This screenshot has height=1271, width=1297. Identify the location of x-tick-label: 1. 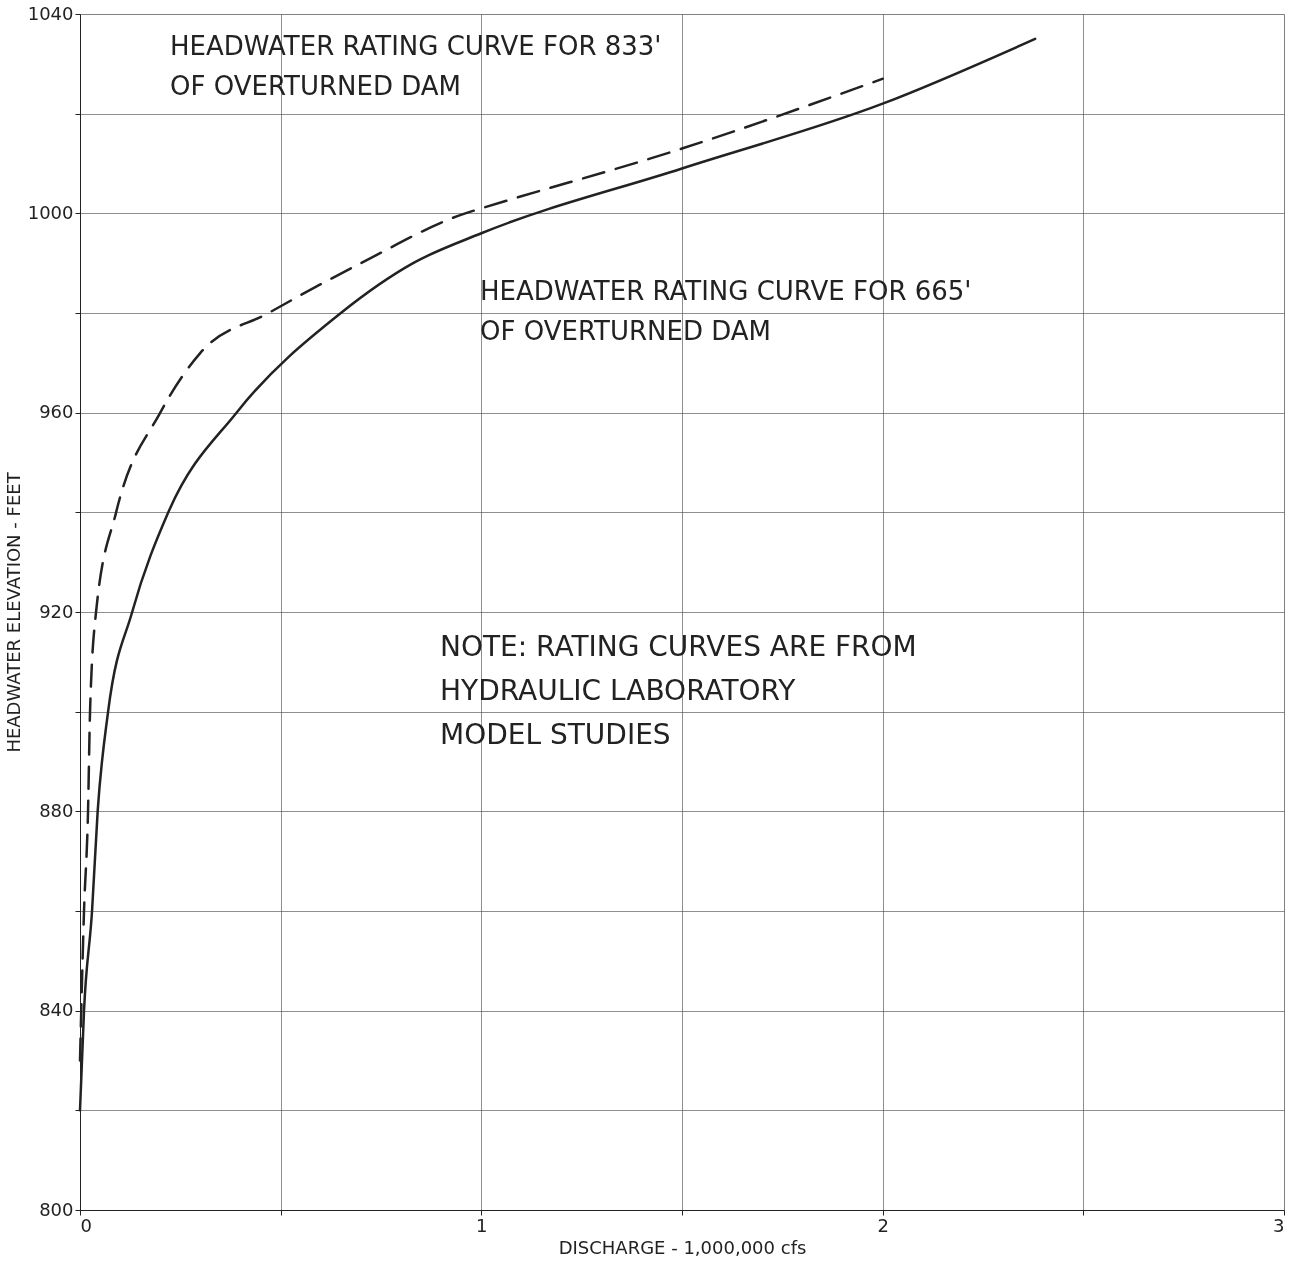
(482, 1225).